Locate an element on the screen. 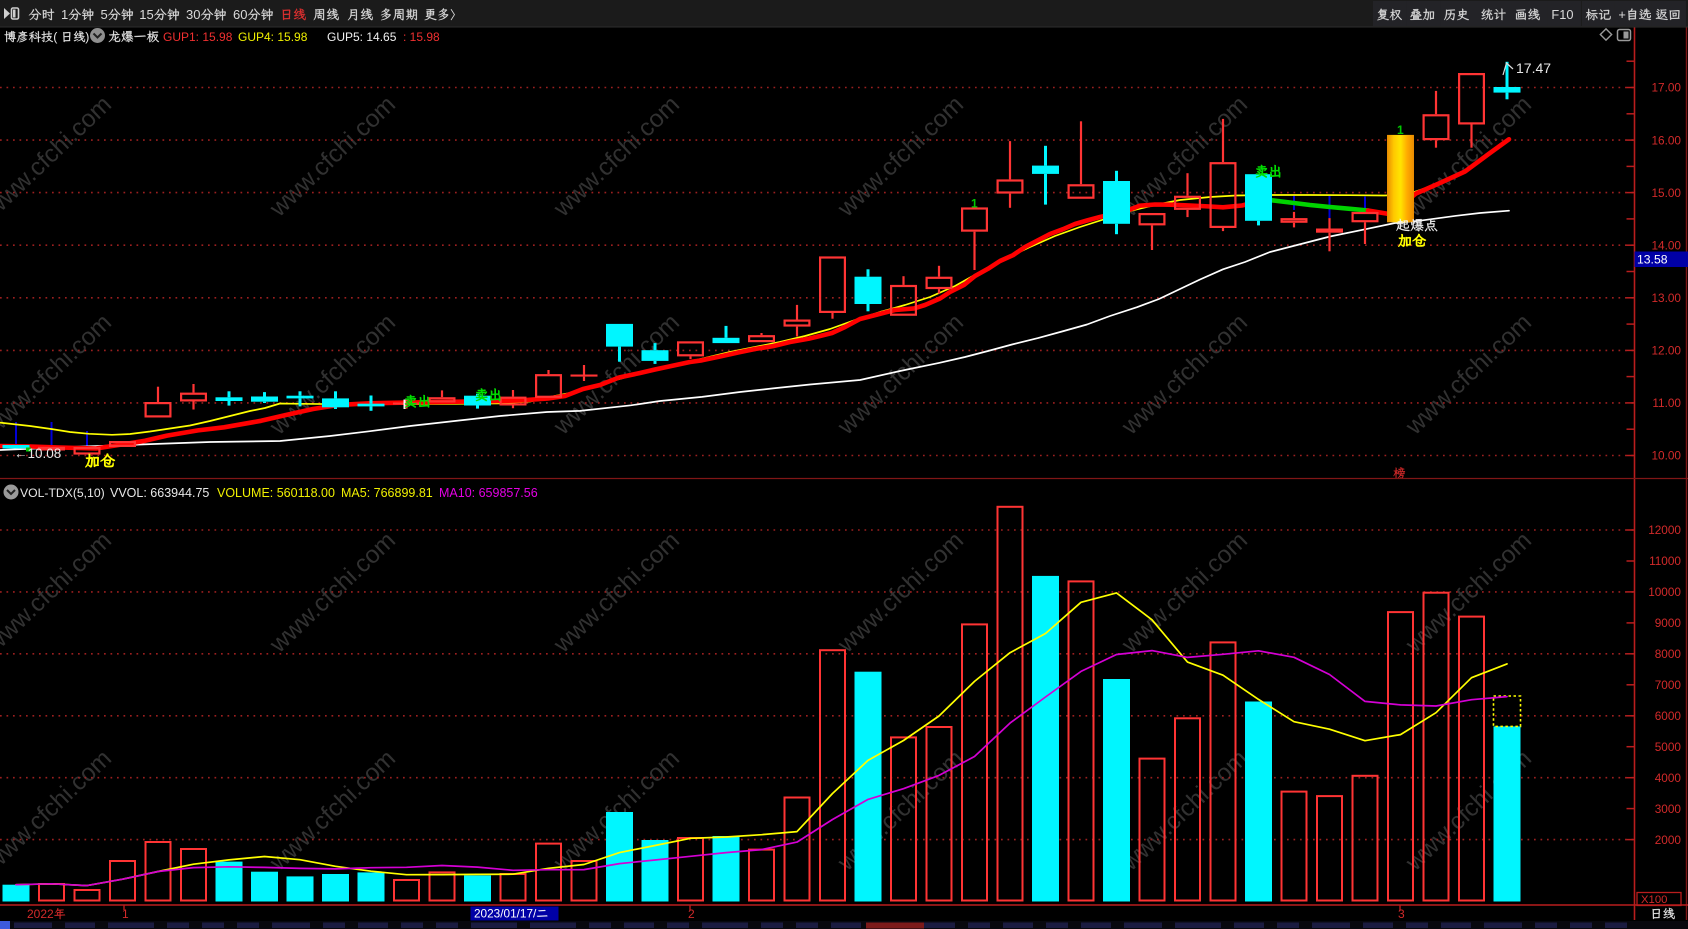 Image resolution: width=1688 pixels, height=929 pixels. svg-text: 2023/01/17/ is located at coordinates (505, 914).